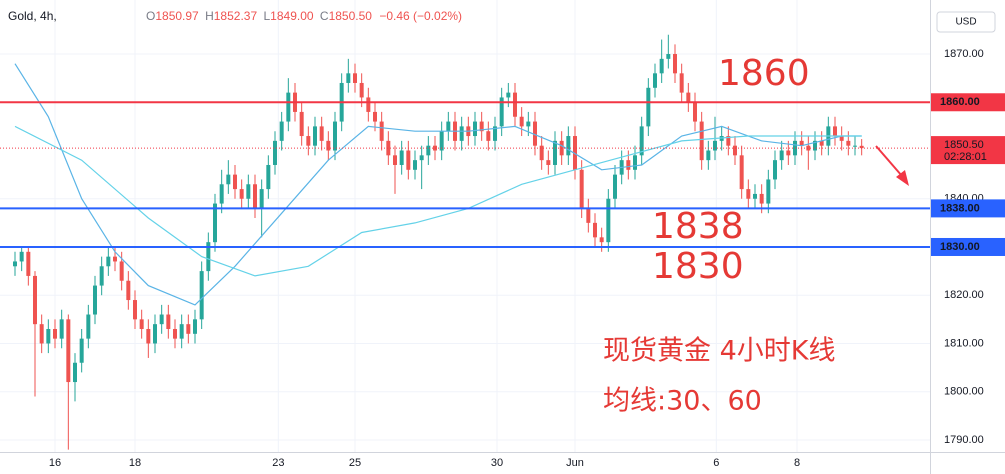 The width and height of the screenshot is (1005, 474). I want to click on countdown: 02:28:01, so click(965, 157).